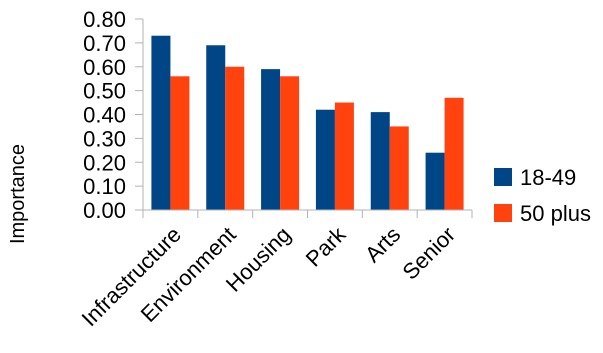 This screenshot has height=353, width=603. I want to click on y-tick-label: 0.40, so click(104, 115).